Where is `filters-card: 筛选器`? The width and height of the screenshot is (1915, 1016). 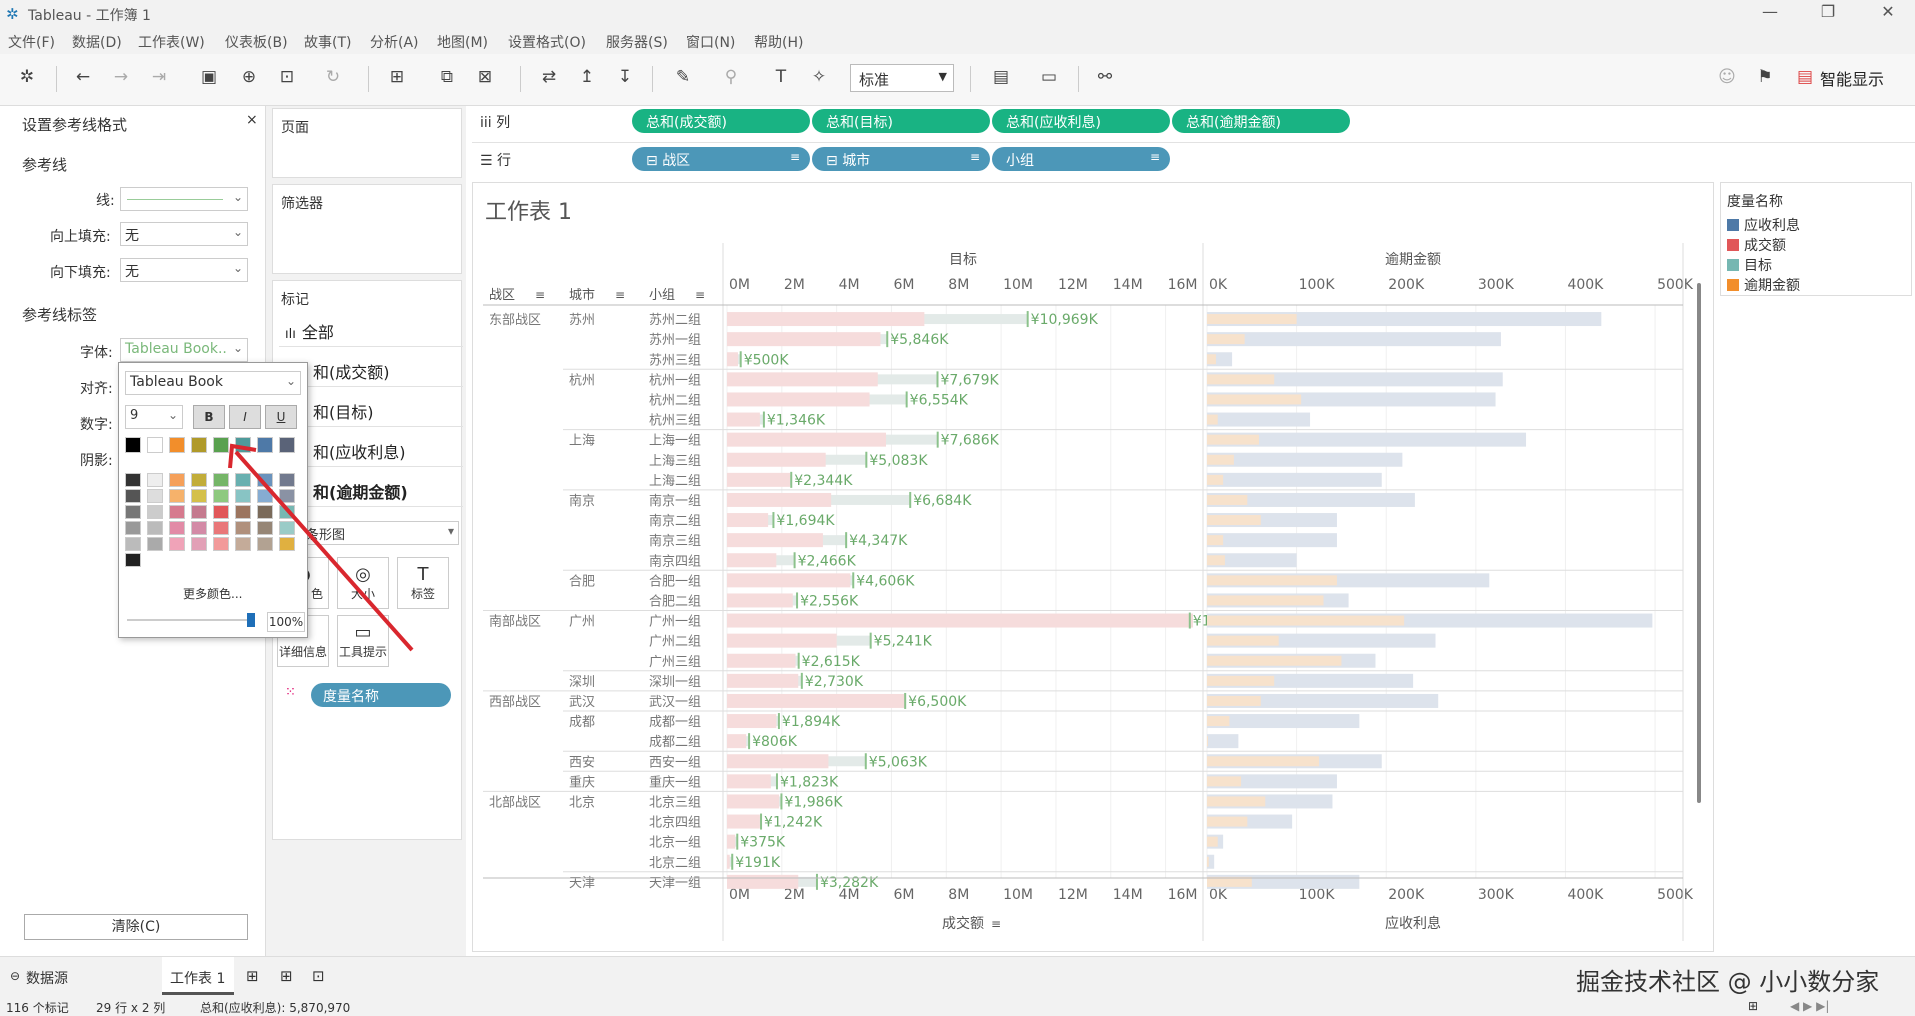 filters-card: 筛选器 is located at coordinates (367, 229).